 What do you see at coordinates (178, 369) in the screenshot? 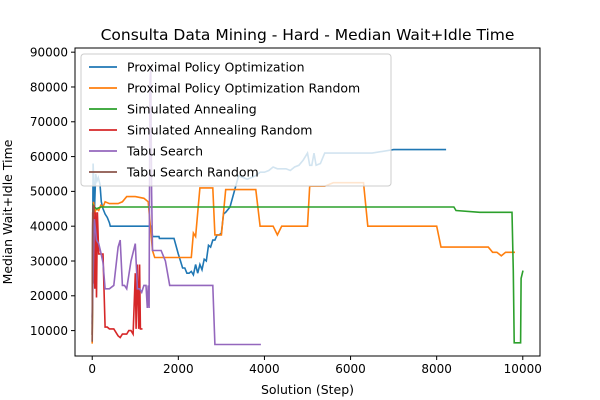
I see `x-tick-label: 2000` at bounding box center [178, 369].